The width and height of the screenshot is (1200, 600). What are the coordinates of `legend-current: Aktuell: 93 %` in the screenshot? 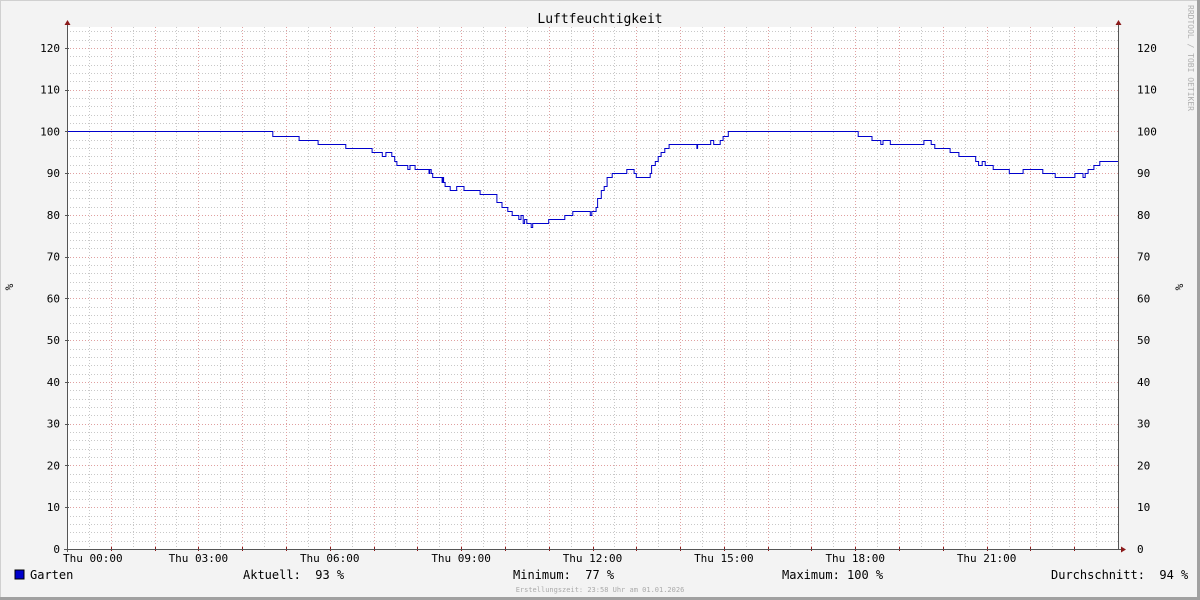 It's located at (294, 575).